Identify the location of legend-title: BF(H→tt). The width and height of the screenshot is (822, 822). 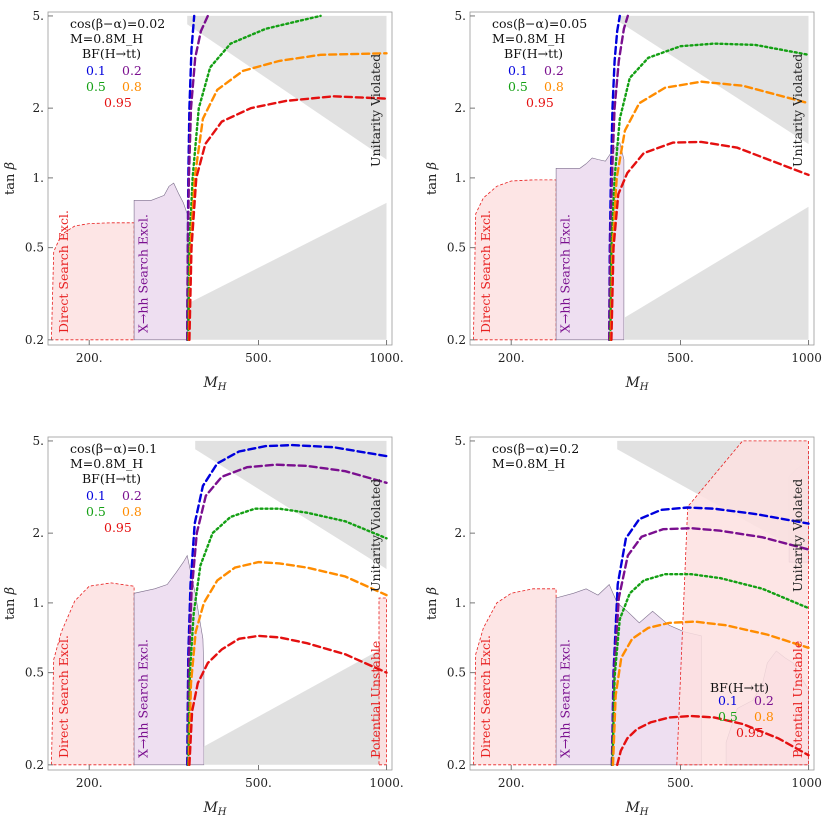
(739, 687).